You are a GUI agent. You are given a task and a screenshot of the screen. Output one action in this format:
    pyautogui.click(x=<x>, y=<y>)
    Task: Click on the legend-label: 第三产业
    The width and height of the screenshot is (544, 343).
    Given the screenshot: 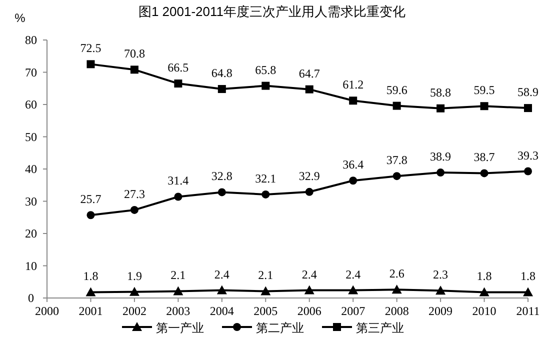 What is the action you would take?
    pyautogui.click(x=380, y=328)
    